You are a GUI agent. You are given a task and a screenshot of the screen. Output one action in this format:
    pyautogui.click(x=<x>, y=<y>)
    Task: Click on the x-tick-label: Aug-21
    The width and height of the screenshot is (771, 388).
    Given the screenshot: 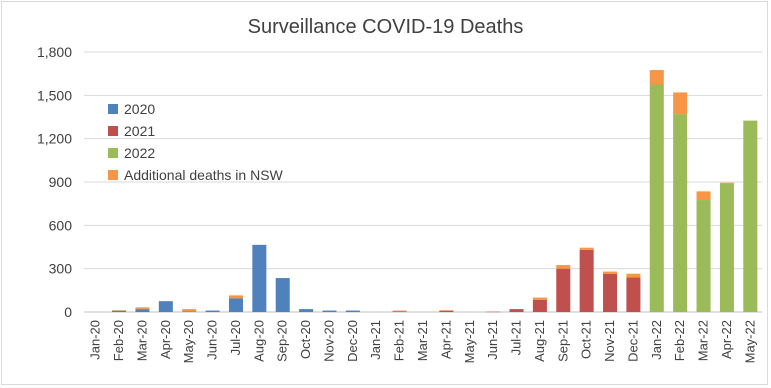 What is the action you would take?
    pyautogui.click(x=539, y=341)
    